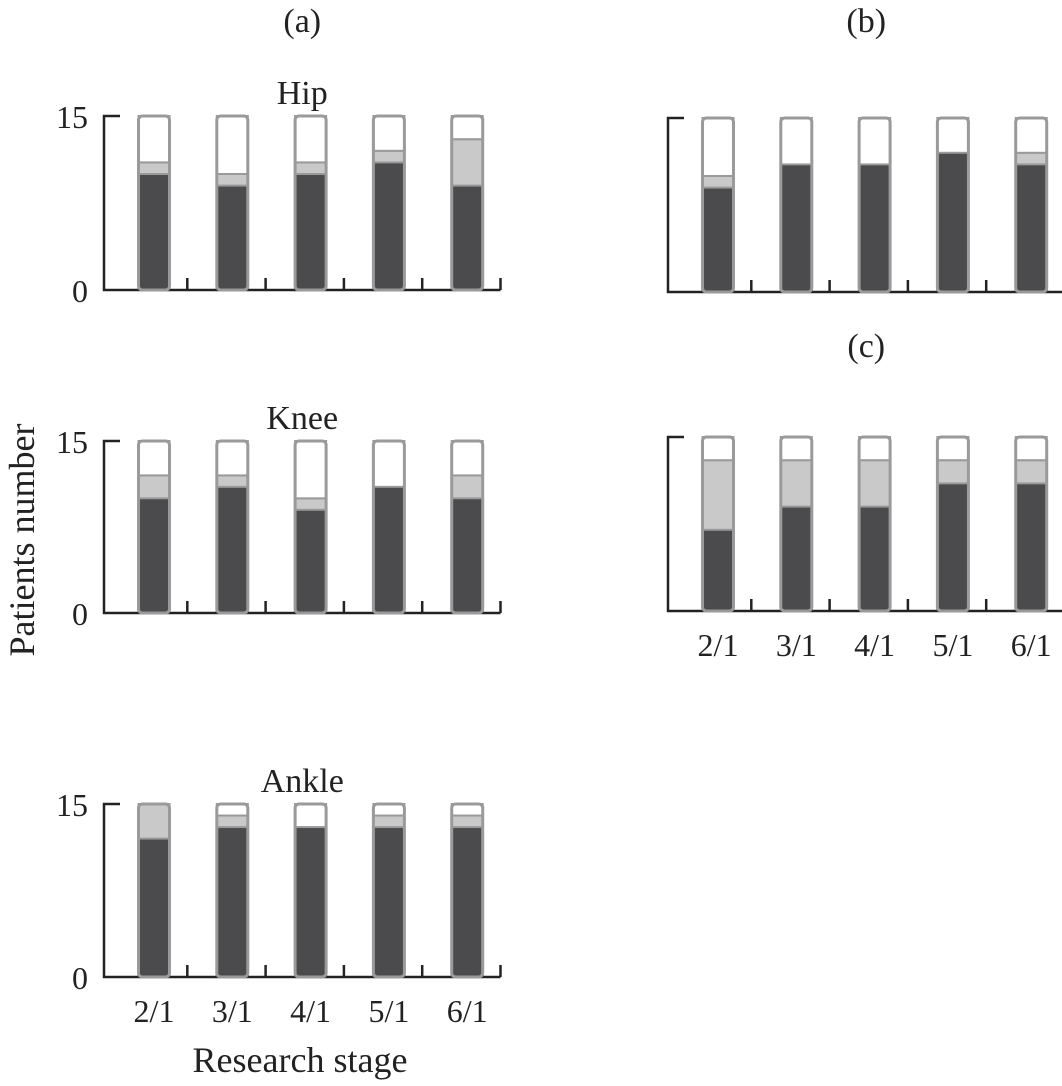  I want to click on panel-title: Hip, so click(302, 93).